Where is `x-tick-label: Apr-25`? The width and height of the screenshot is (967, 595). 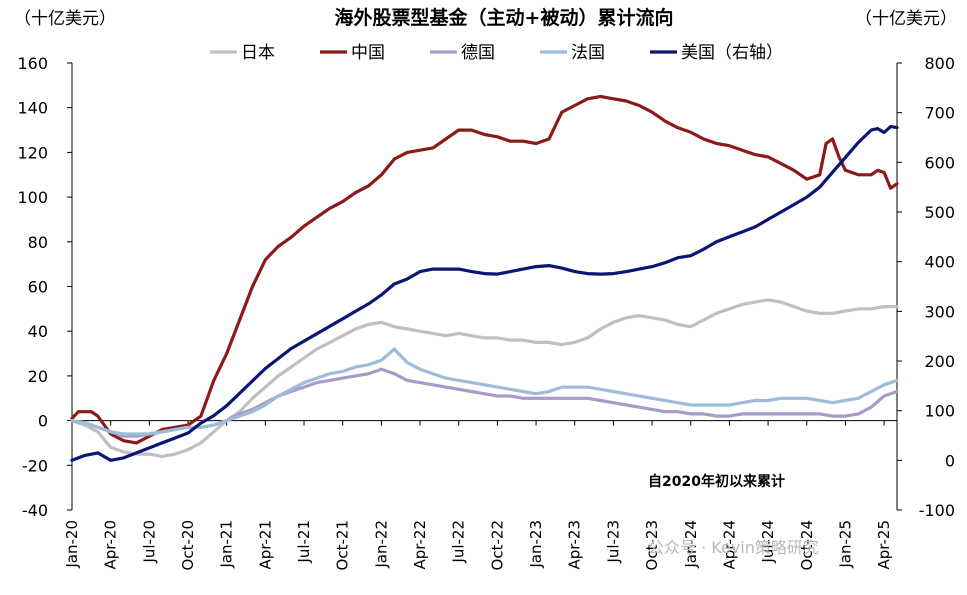 x-tick-label: Apr-25 is located at coordinates (884, 545).